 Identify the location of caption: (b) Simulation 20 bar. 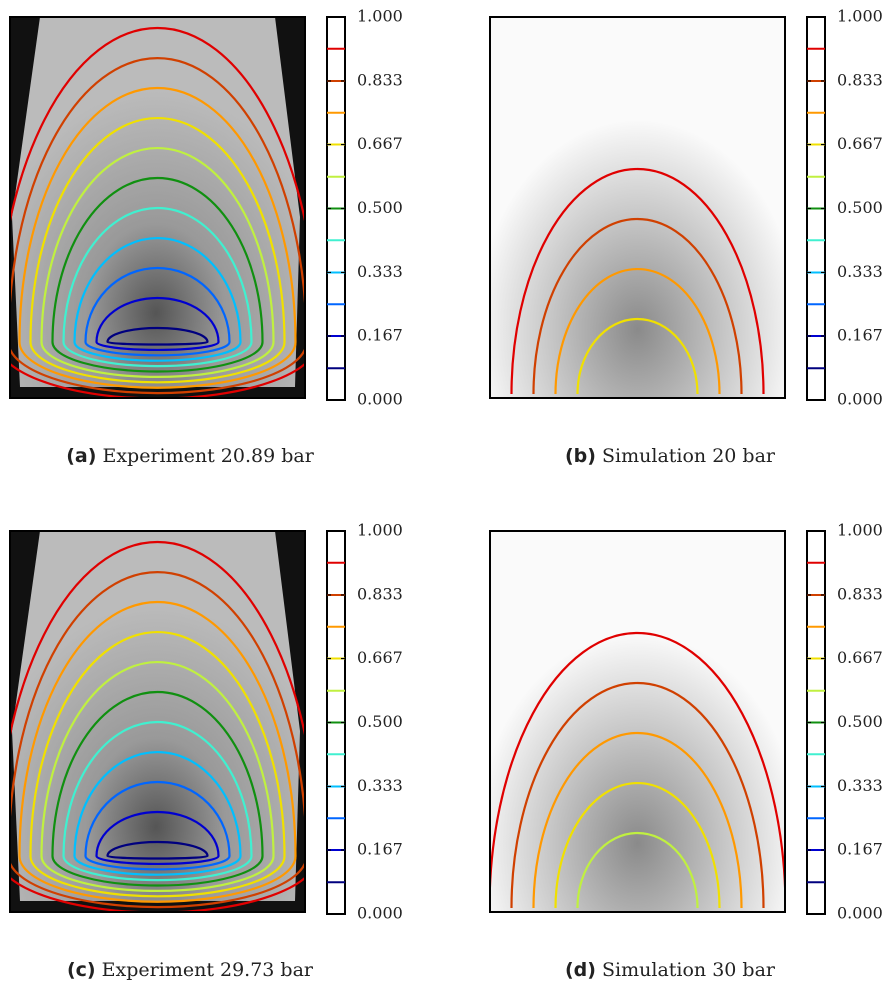
(670, 456).